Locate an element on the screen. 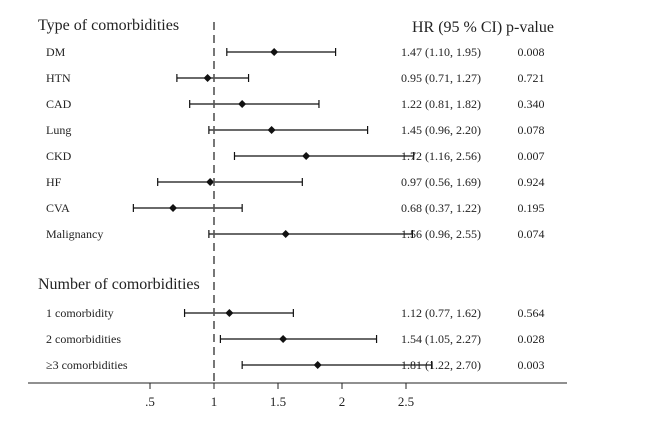  row-label: Lung is located at coordinates (58, 130).